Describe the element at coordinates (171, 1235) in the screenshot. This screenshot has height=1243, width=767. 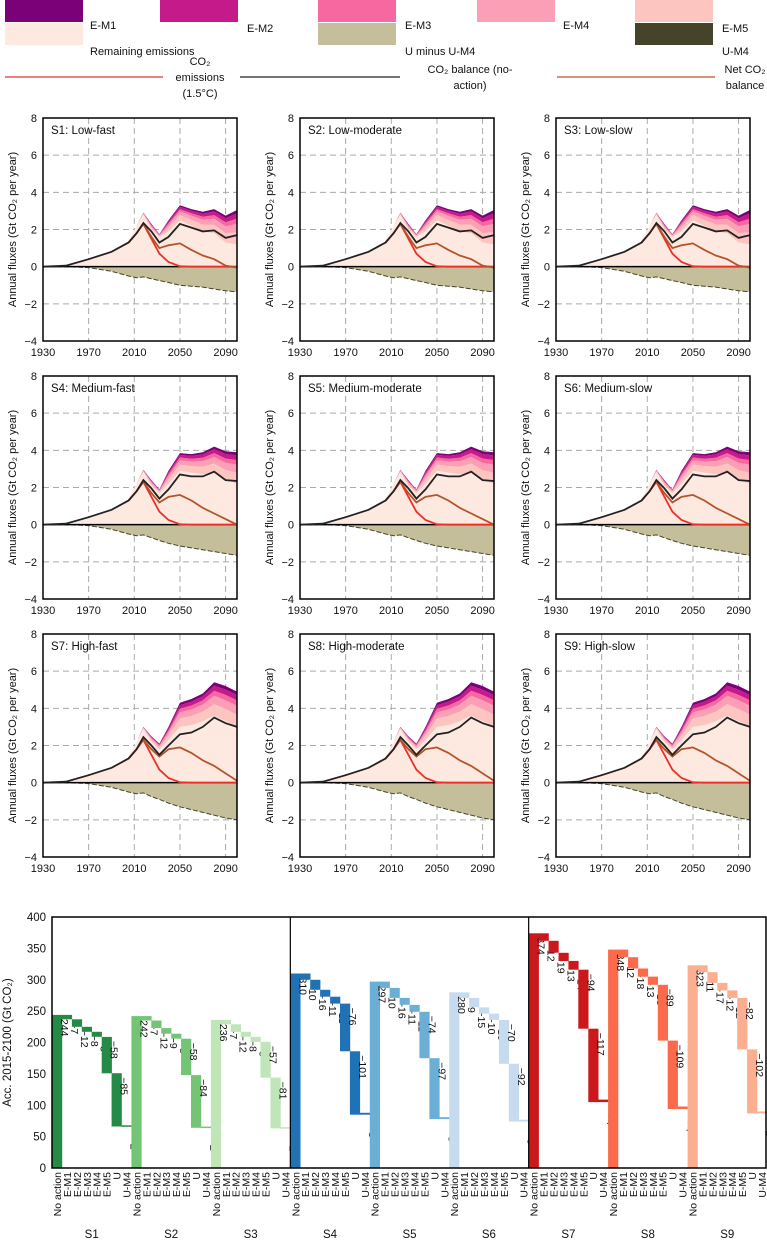
I see `waterfall-group-label: S2` at that location.